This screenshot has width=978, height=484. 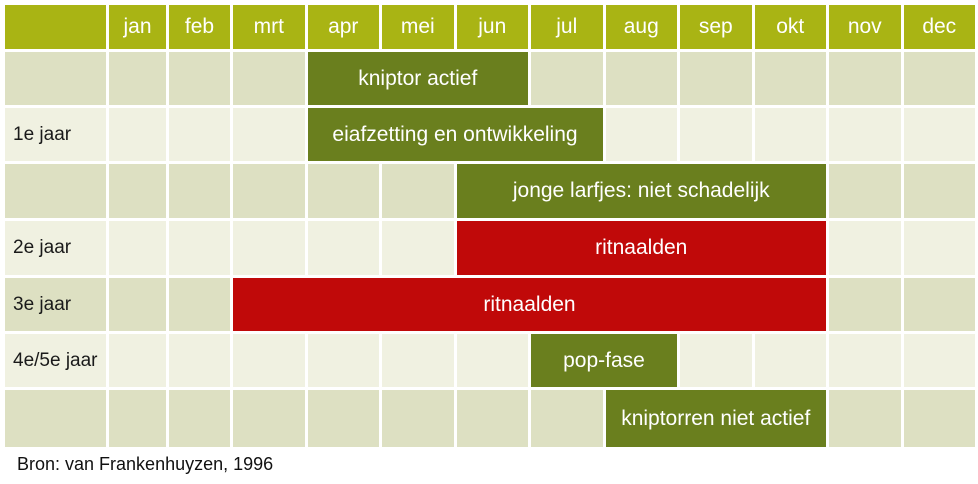 What do you see at coordinates (55, 304) in the screenshot?
I see `row-label: 3e jaar` at bounding box center [55, 304].